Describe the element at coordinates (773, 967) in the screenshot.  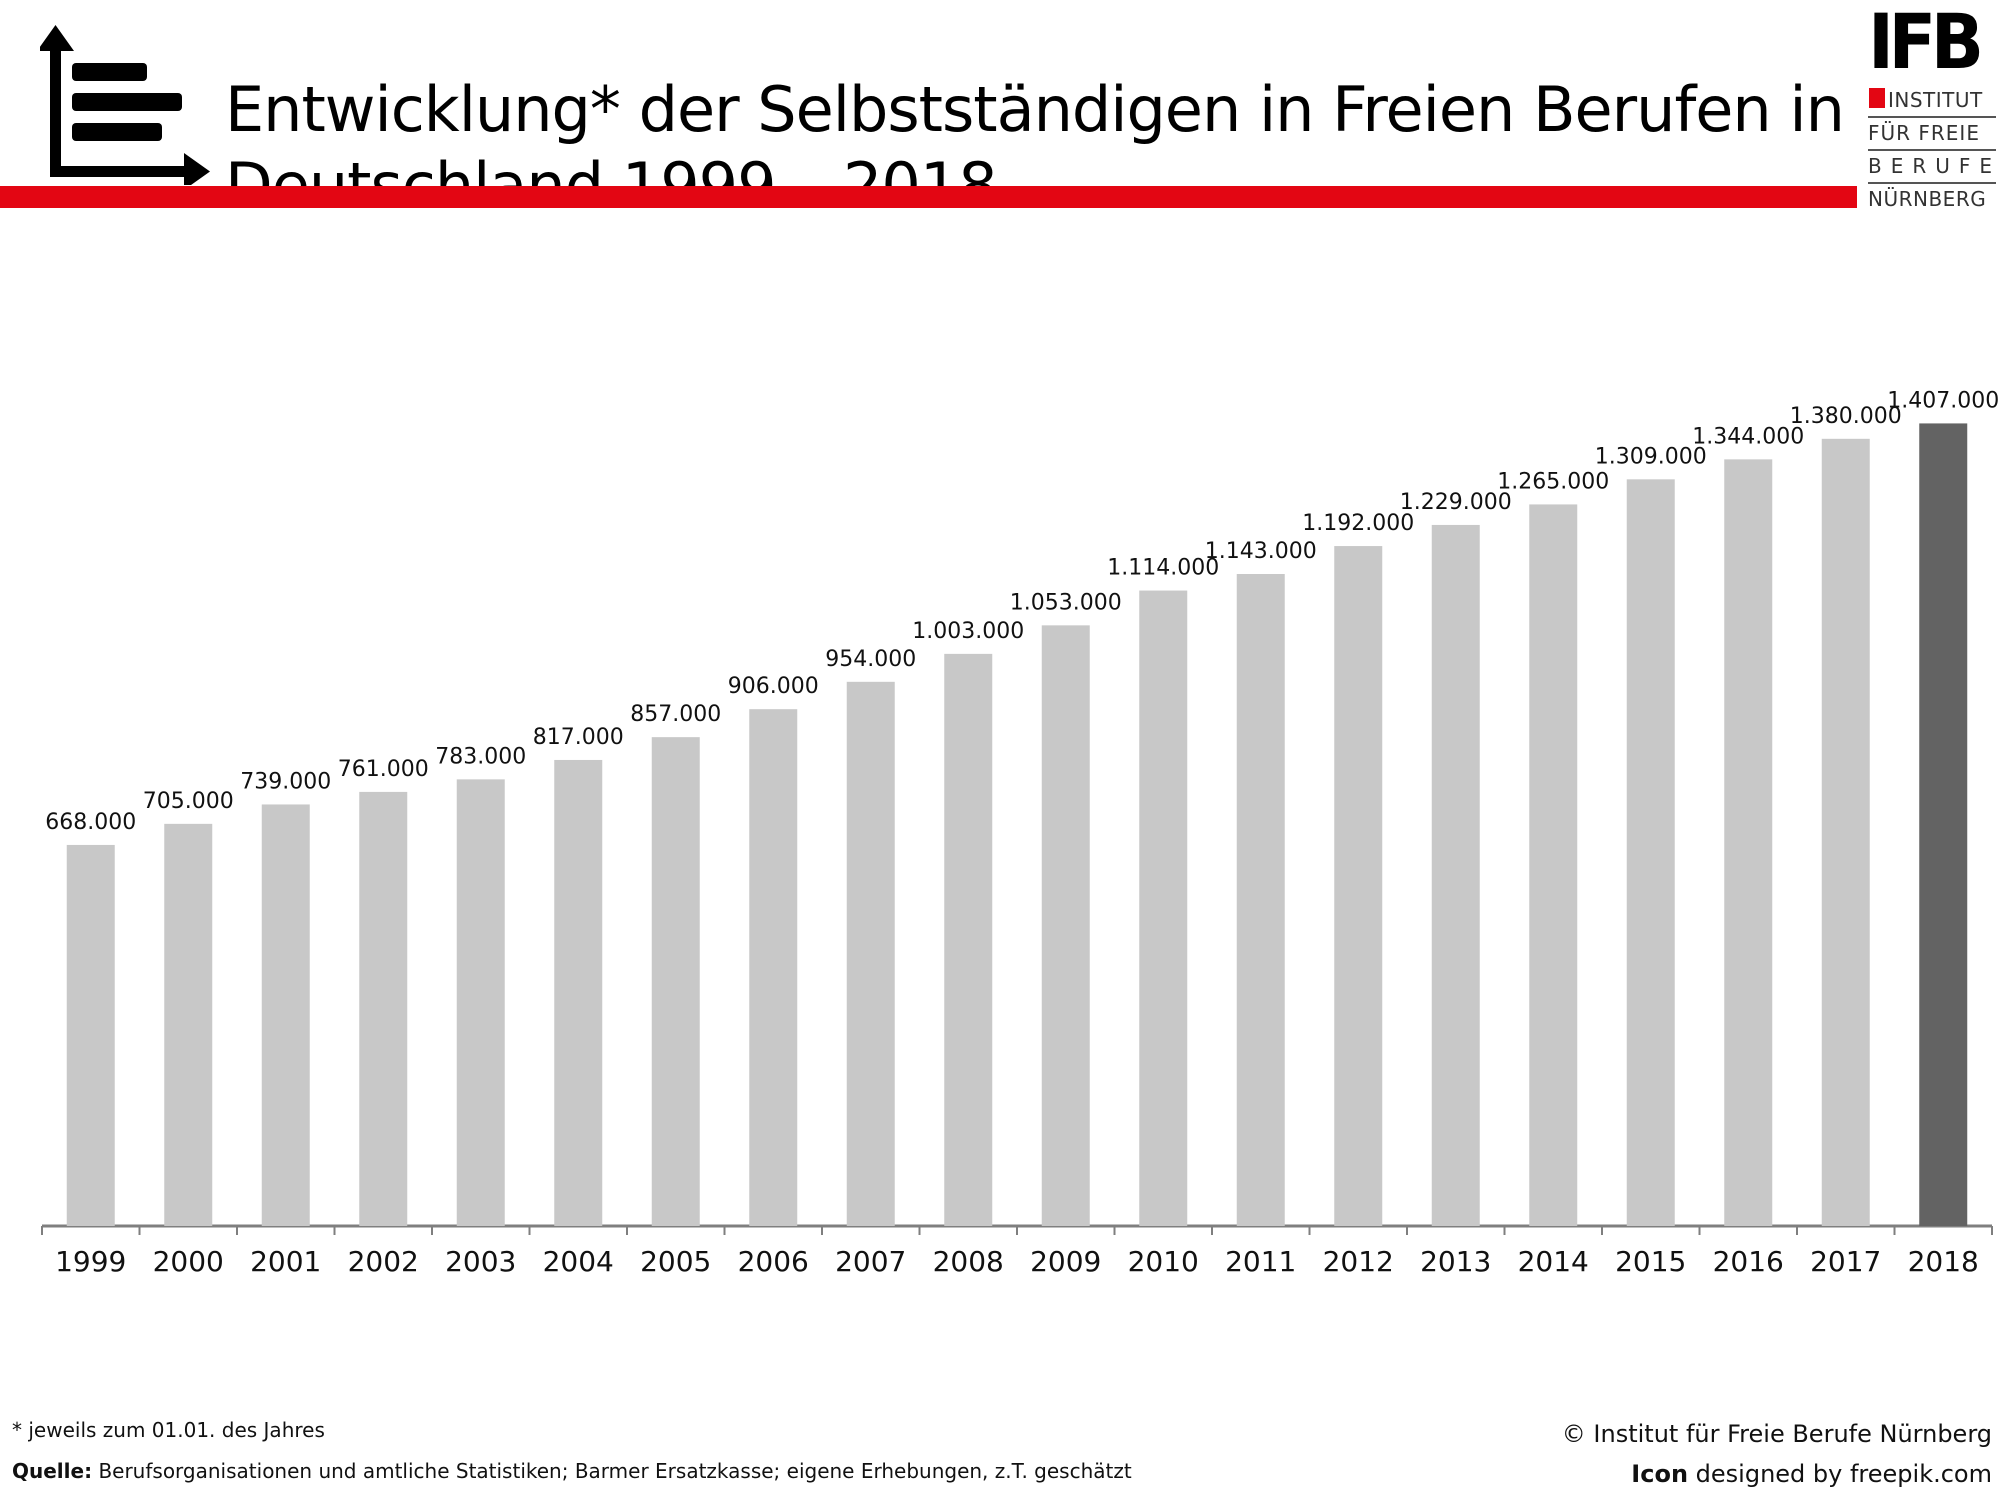
I see `bar-2006` at that location.